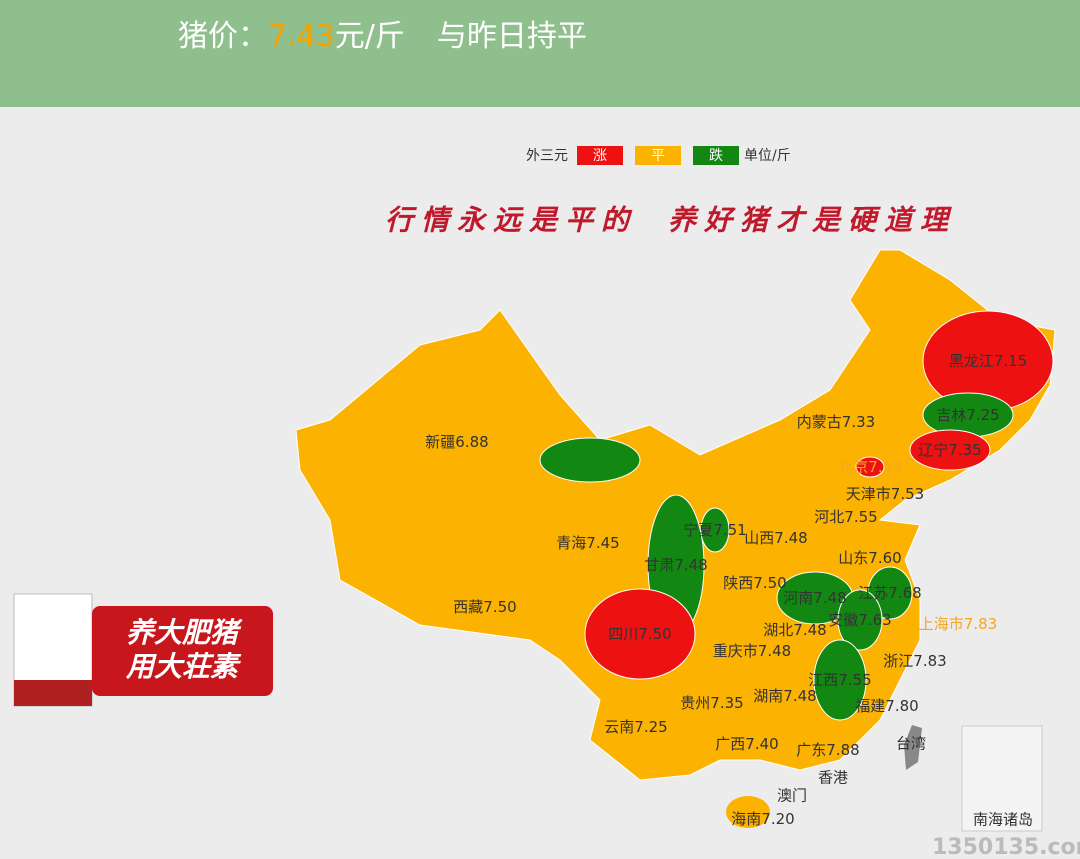  What do you see at coordinates (829, 517) in the screenshot?
I see `province-name: 河北` at bounding box center [829, 517].